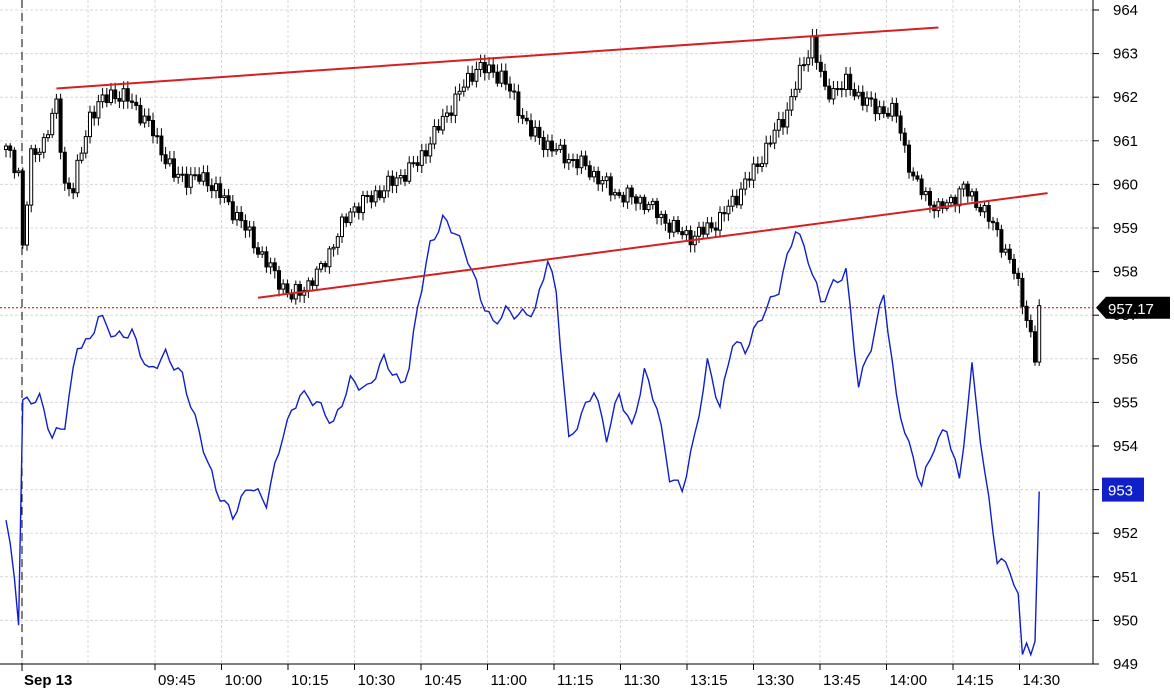 This screenshot has width=1174, height=691. What do you see at coordinates (177, 680) in the screenshot?
I see `x-tick-label: 09:45` at bounding box center [177, 680].